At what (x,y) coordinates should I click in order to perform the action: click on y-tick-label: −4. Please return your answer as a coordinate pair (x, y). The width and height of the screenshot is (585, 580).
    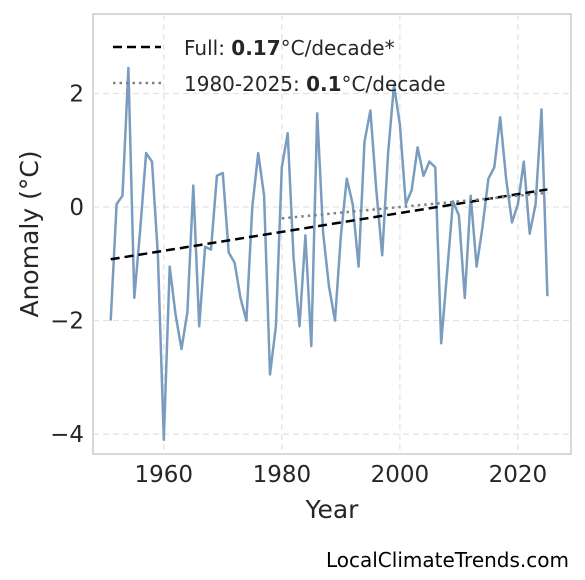
    Looking at the image, I should click on (67, 435).